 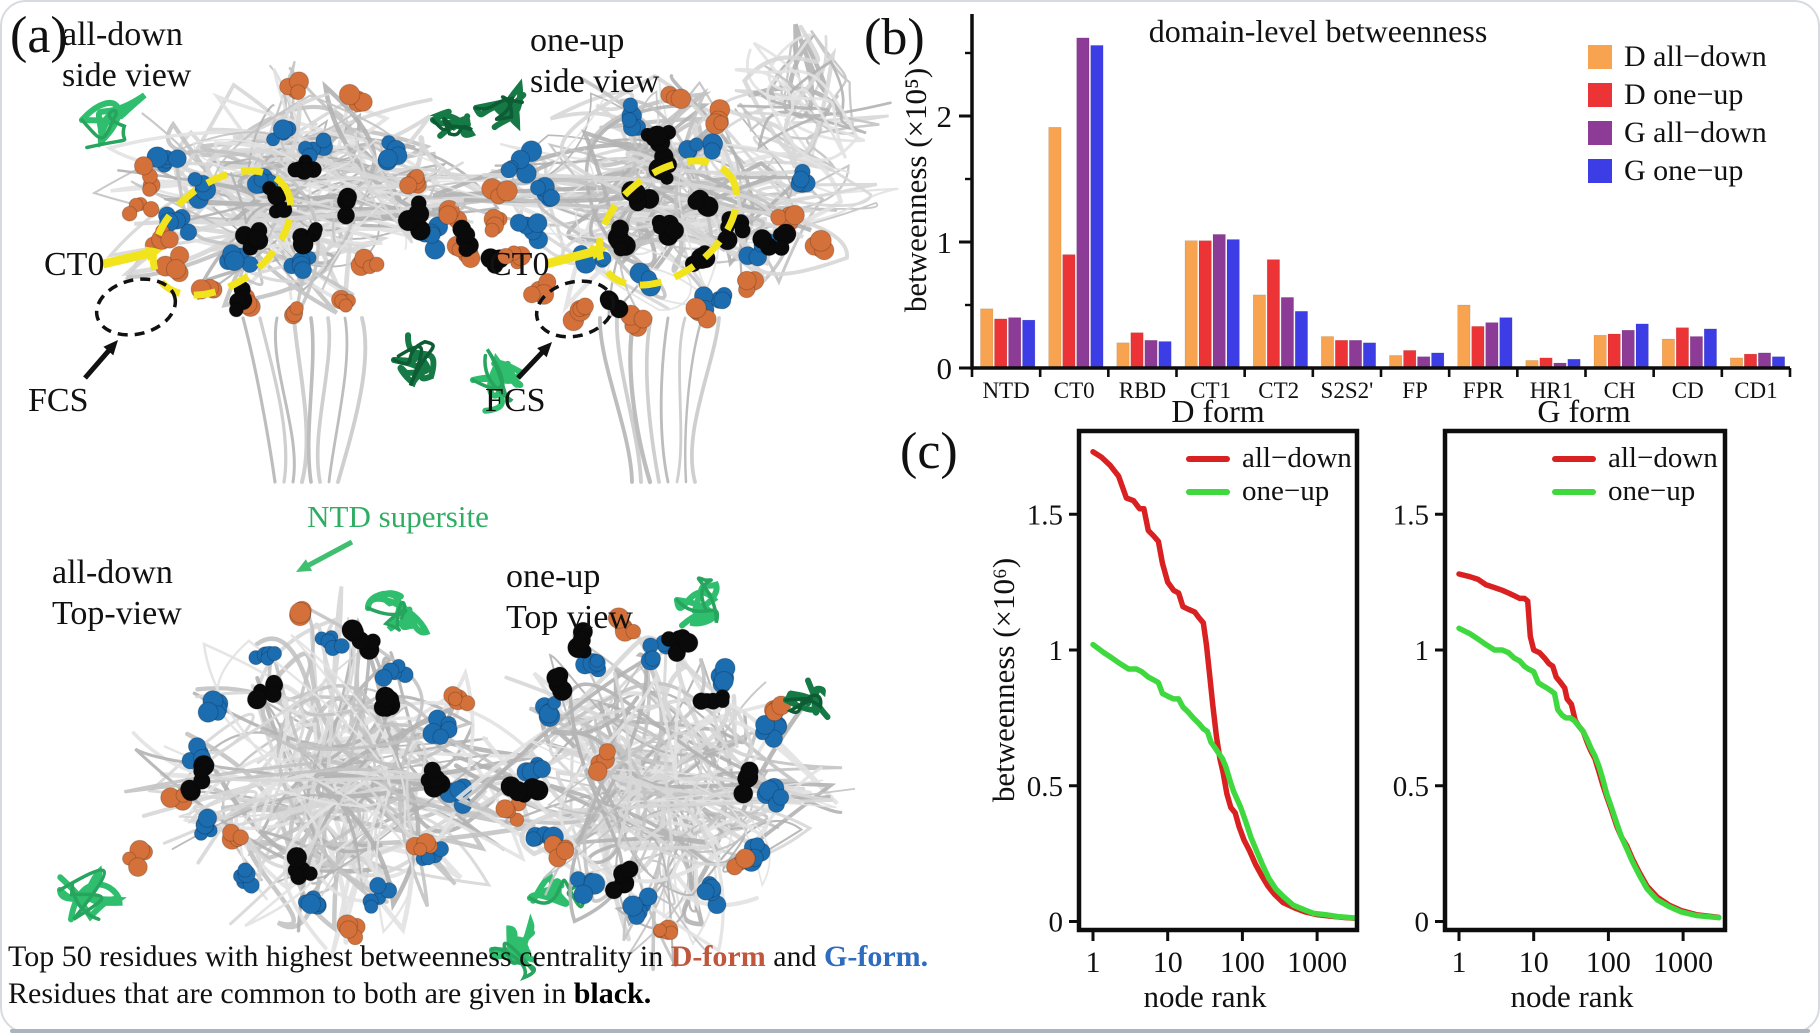 What do you see at coordinates (575, 309) in the screenshot?
I see `fcs-ellipse-right` at bounding box center [575, 309].